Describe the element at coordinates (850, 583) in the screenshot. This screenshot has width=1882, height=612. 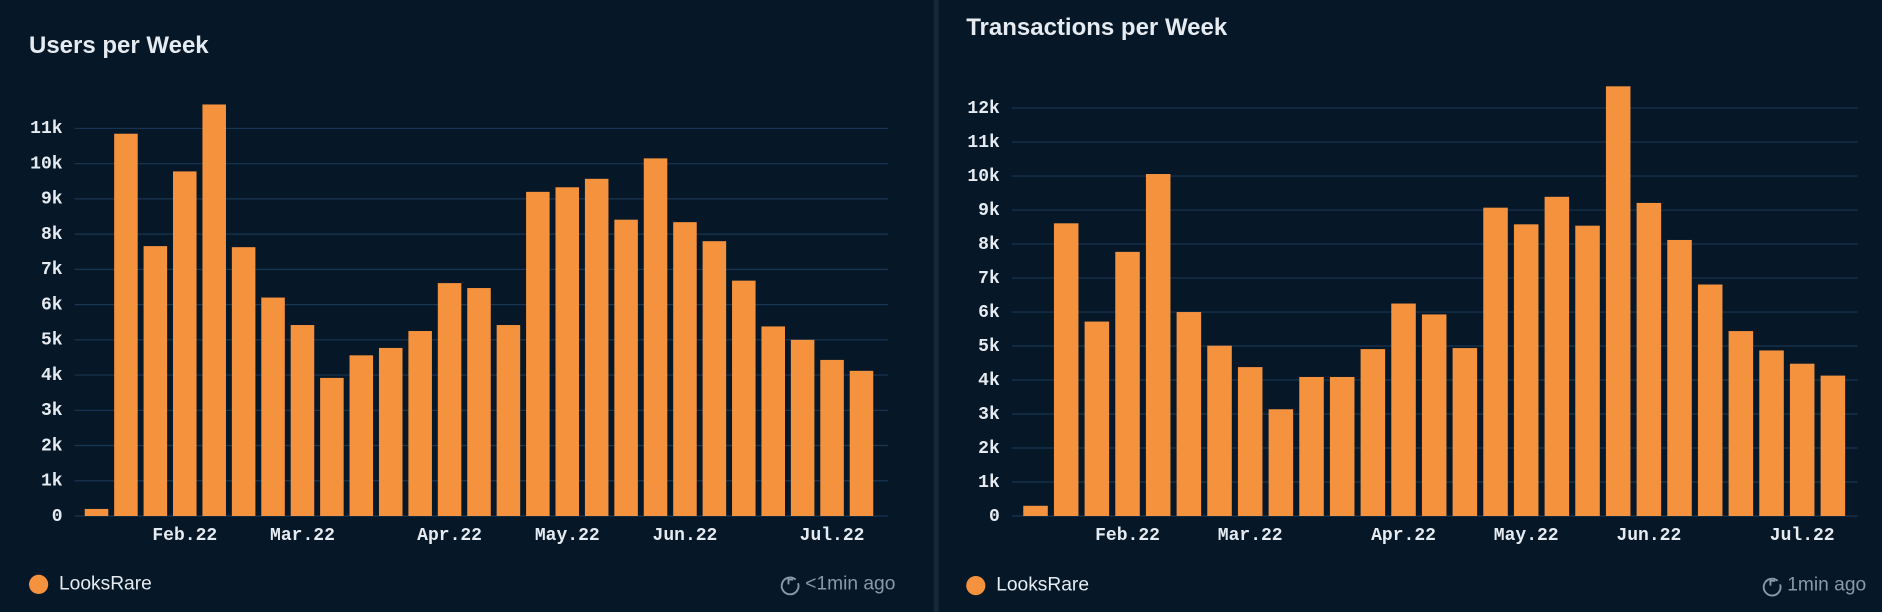
I see `updated-note: <1min ago` at that location.